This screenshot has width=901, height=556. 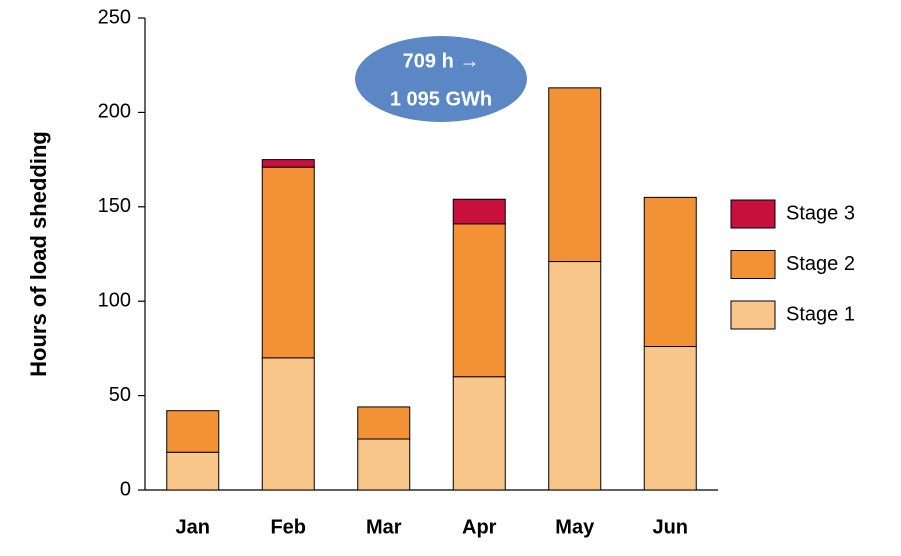 I want to click on y-tick-label: 50, so click(x=120, y=395).